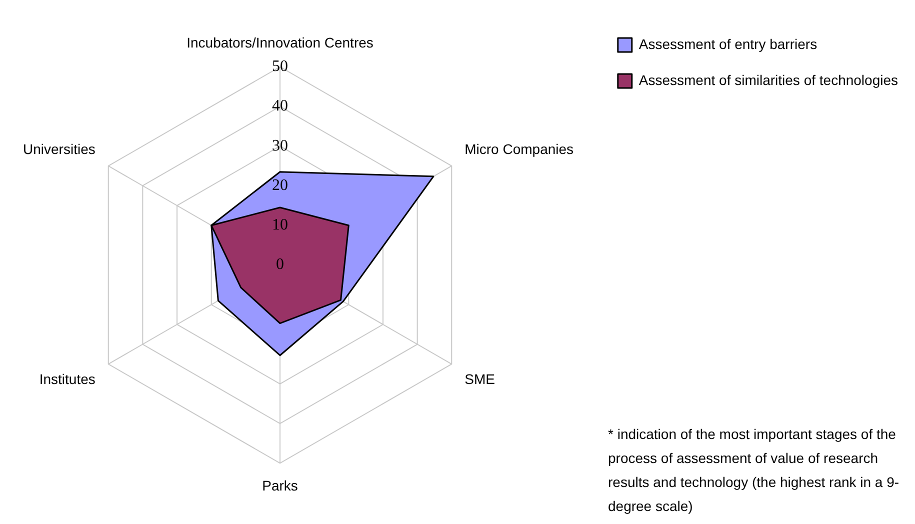 The width and height of the screenshot is (915, 524). Describe the element at coordinates (728, 44) in the screenshot. I see `legend-label: Assessment of entry barriers` at that location.